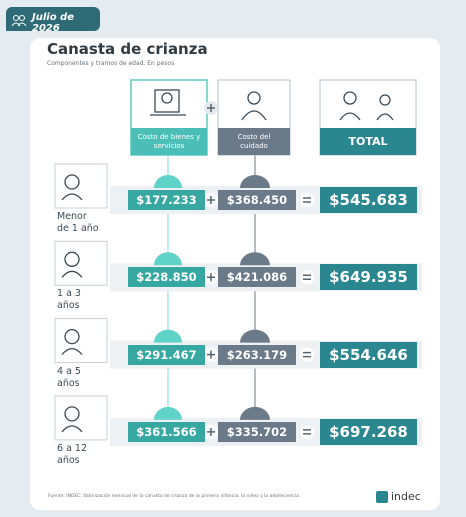 This screenshot has width=466, height=517. What do you see at coordinates (169, 141) in the screenshot?
I see `column-header: Costo de bienes y servicios` at bounding box center [169, 141].